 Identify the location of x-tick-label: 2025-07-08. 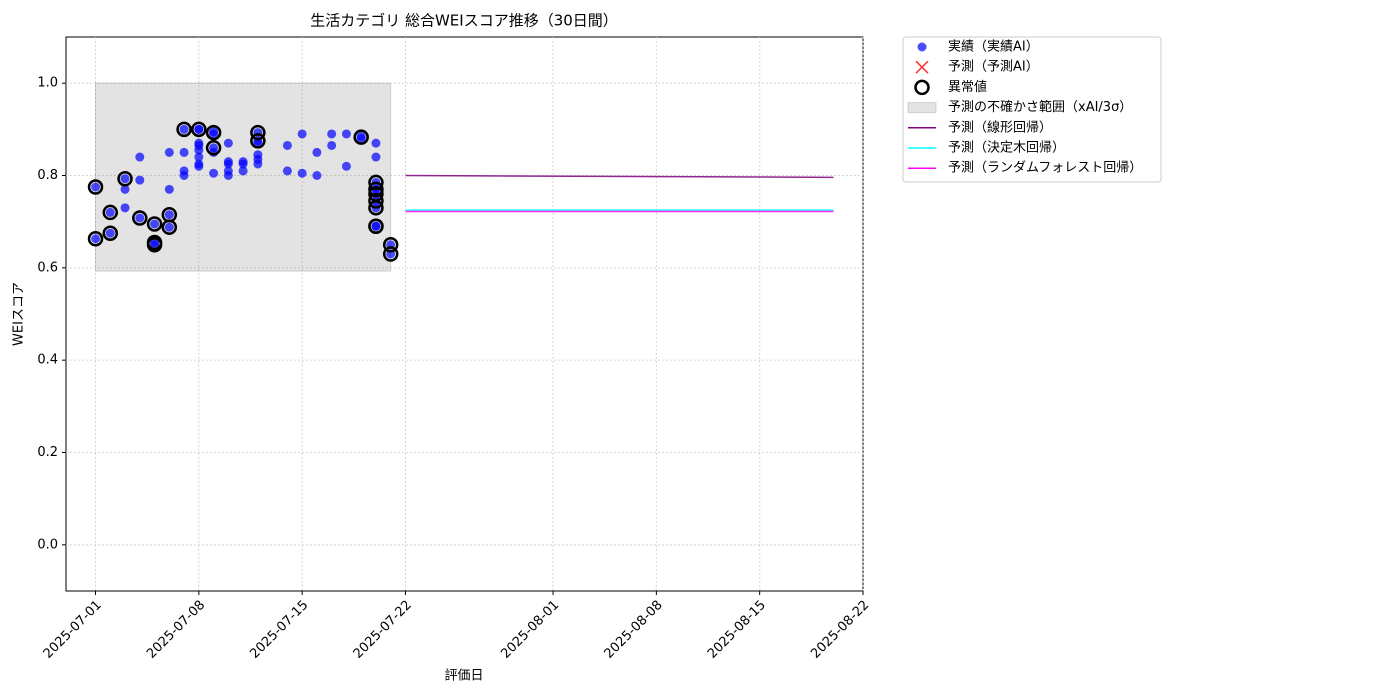
(176, 630).